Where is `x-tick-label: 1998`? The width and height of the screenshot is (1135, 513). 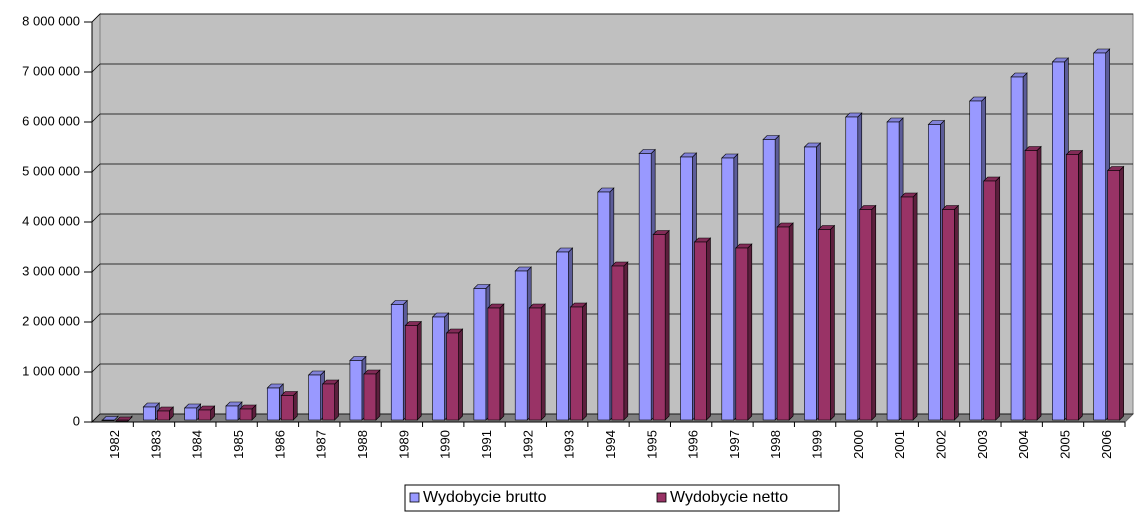 x-tick-label: 1998 is located at coordinates (775, 444).